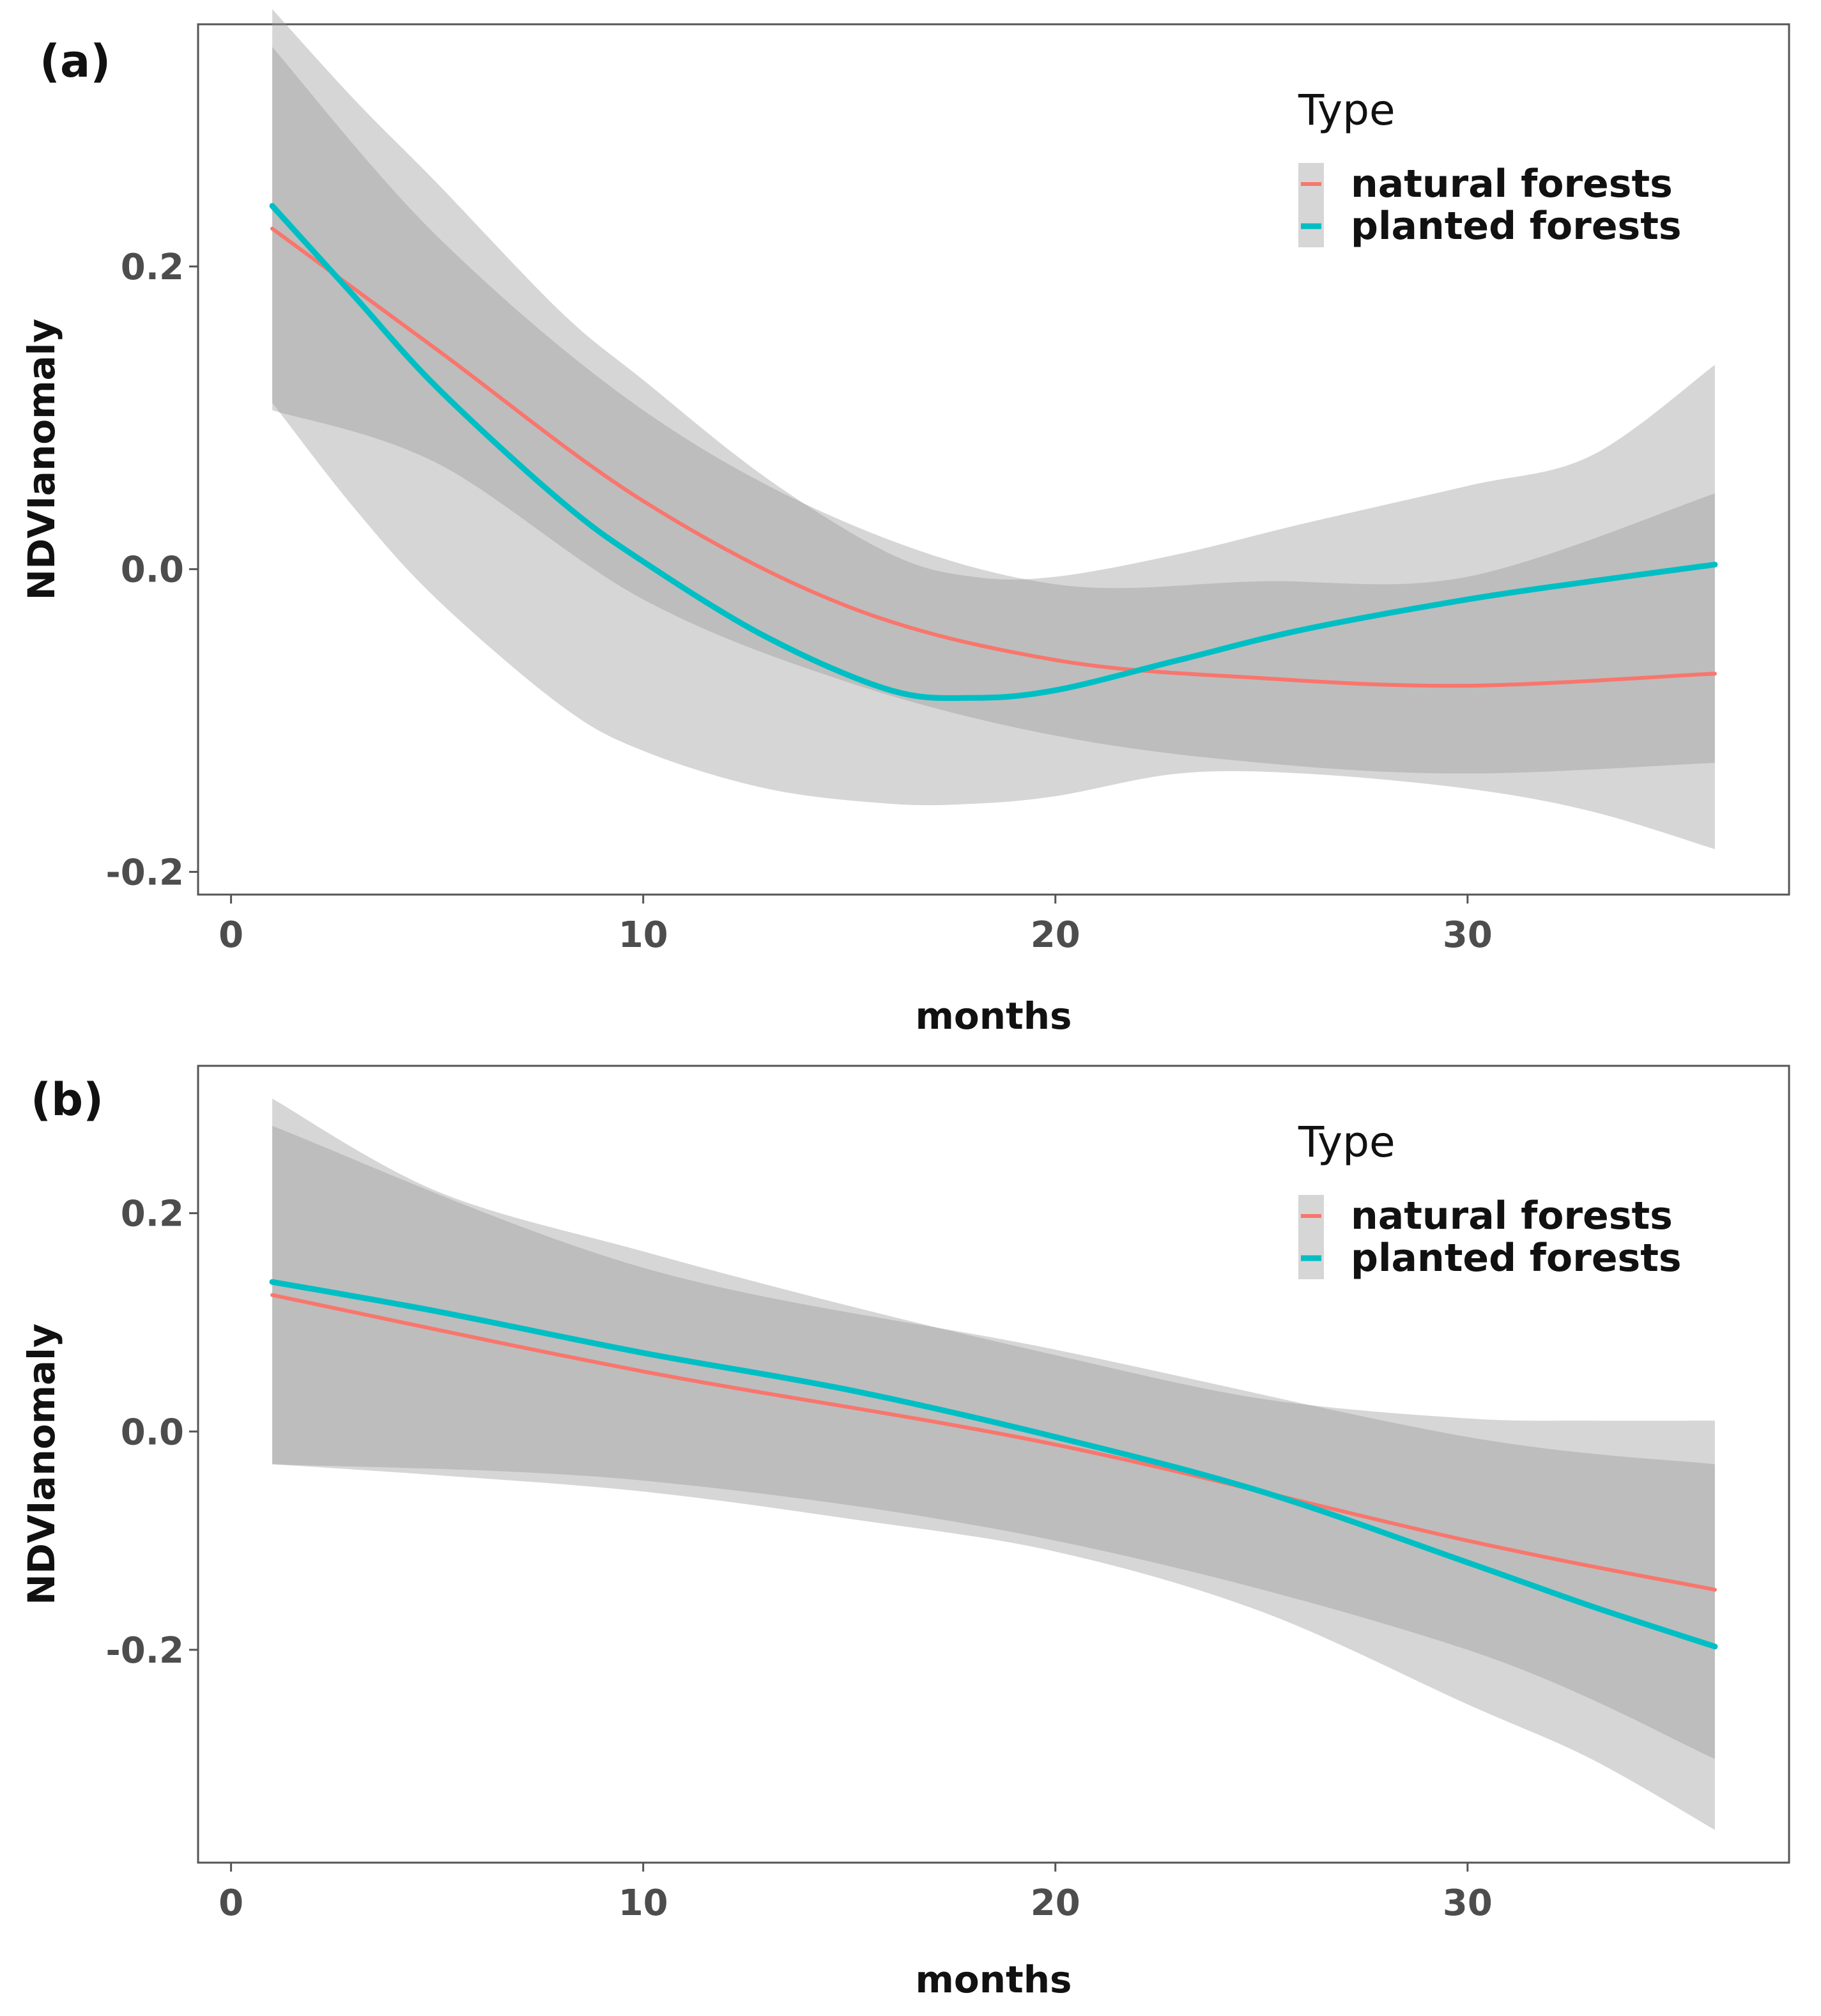 This screenshot has height=2016, width=1821. I want to click on series-line-natural-forests, so click(993, 1442).